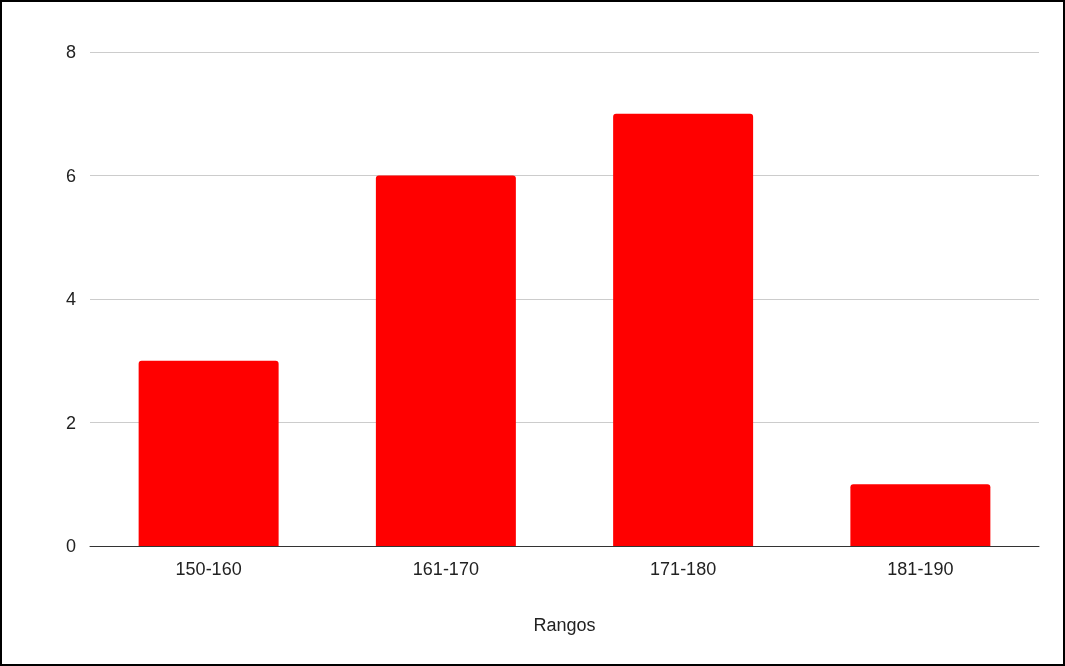 This screenshot has height=666, width=1065. I want to click on y-tick-label: 2, so click(70, 422).